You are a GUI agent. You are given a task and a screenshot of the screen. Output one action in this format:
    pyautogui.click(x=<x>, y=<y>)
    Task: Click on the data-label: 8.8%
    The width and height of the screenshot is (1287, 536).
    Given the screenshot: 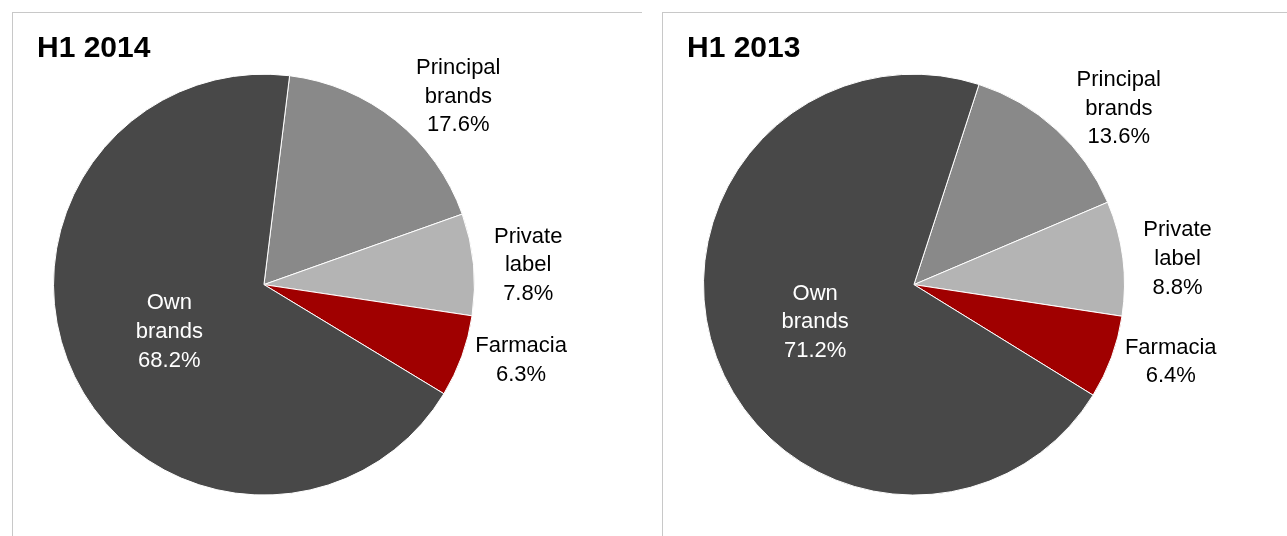 What is the action you would take?
    pyautogui.click(x=1177, y=286)
    